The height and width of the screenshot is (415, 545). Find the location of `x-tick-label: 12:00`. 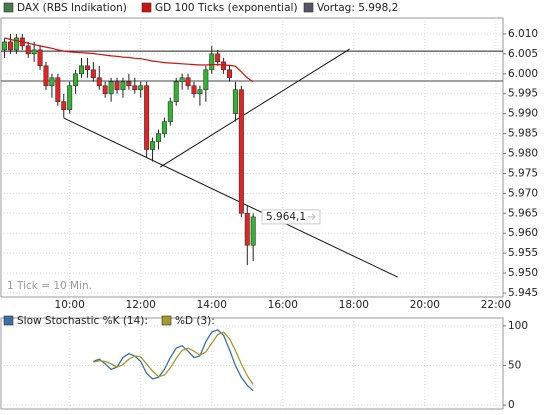

x-tick-label: 12:00 is located at coordinates (141, 305).